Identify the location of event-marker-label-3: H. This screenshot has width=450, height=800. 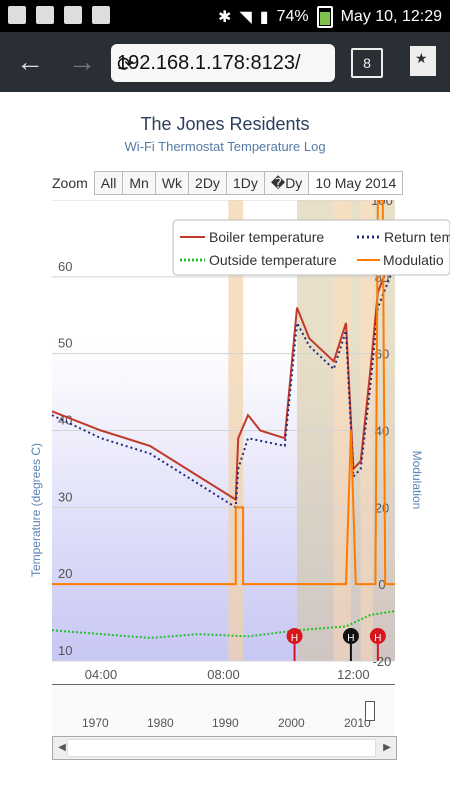
(377, 638).